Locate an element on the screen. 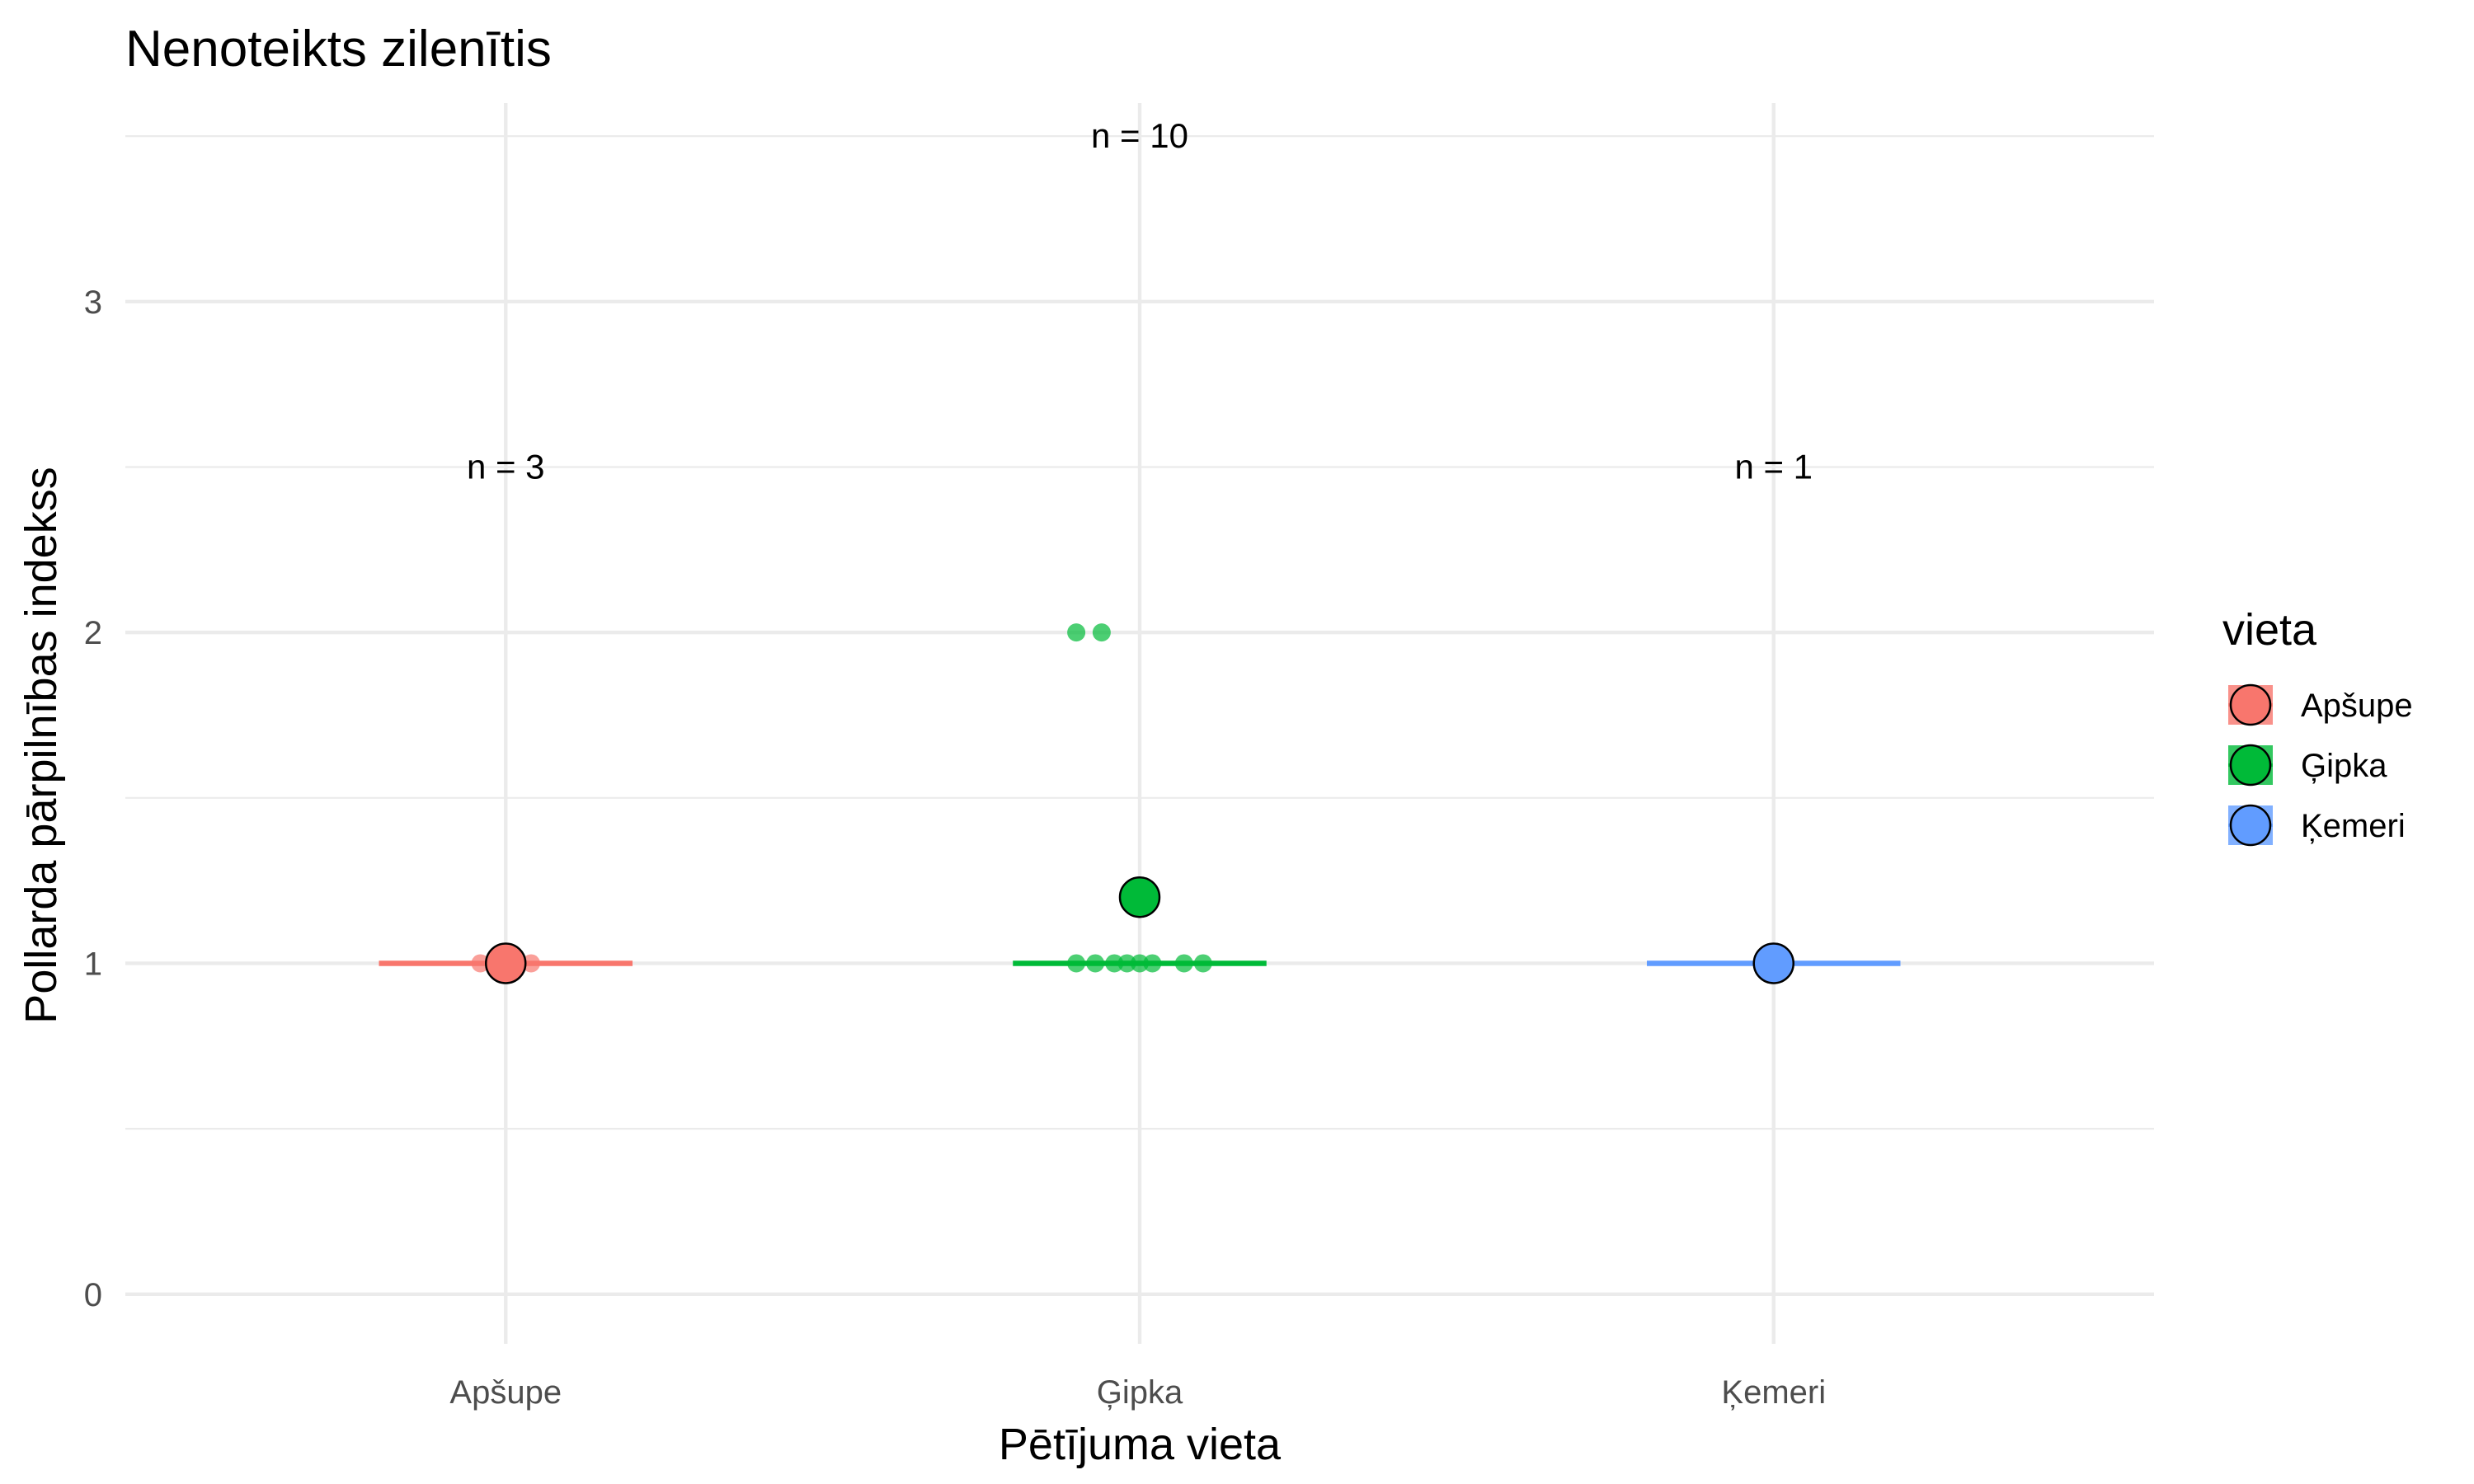 This screenshot has height=1484, width=2474. legend-label: Ģipka is located at coordinates (2344, 766).